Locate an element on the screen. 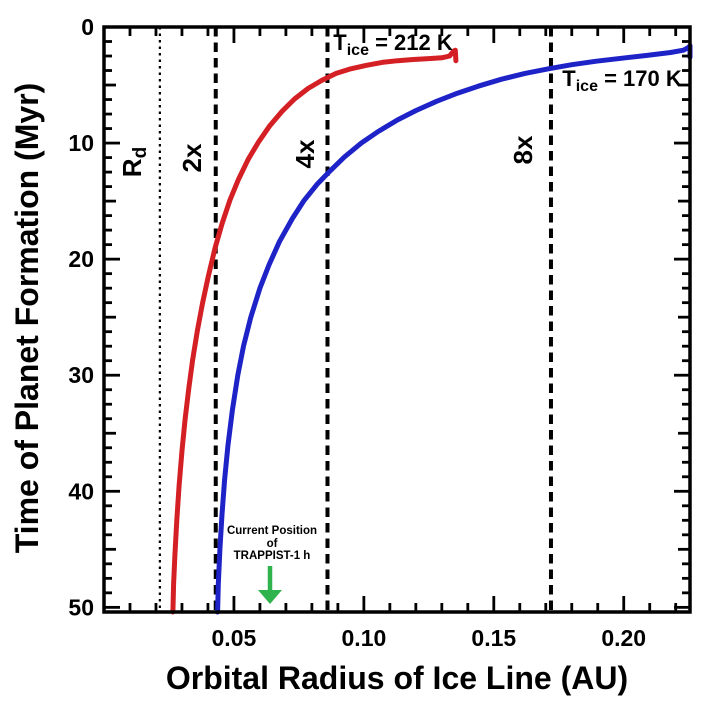 The width and height of the screenshot is (720, 707). y-tick-label: 20 is located at coordinates (81, 259).